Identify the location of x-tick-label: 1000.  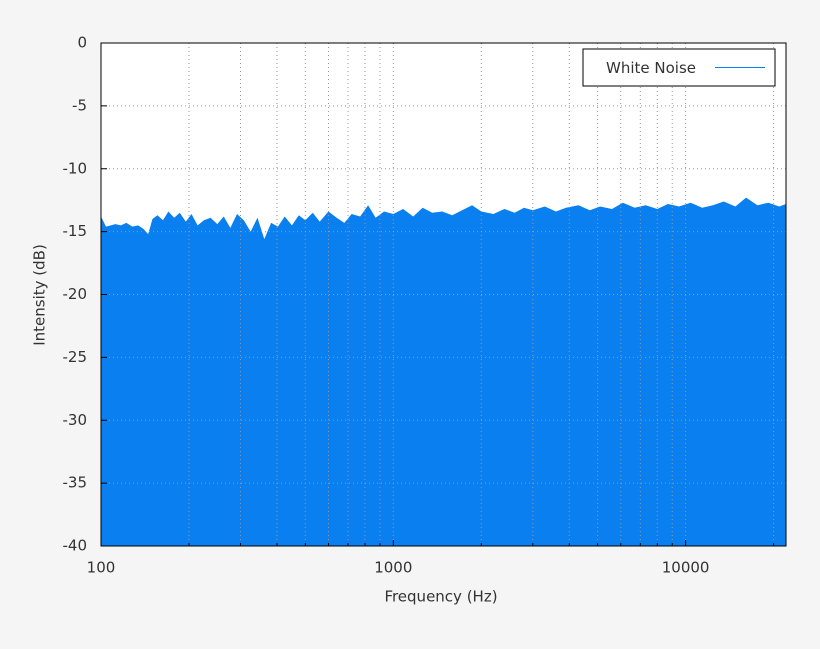
(393, 568).